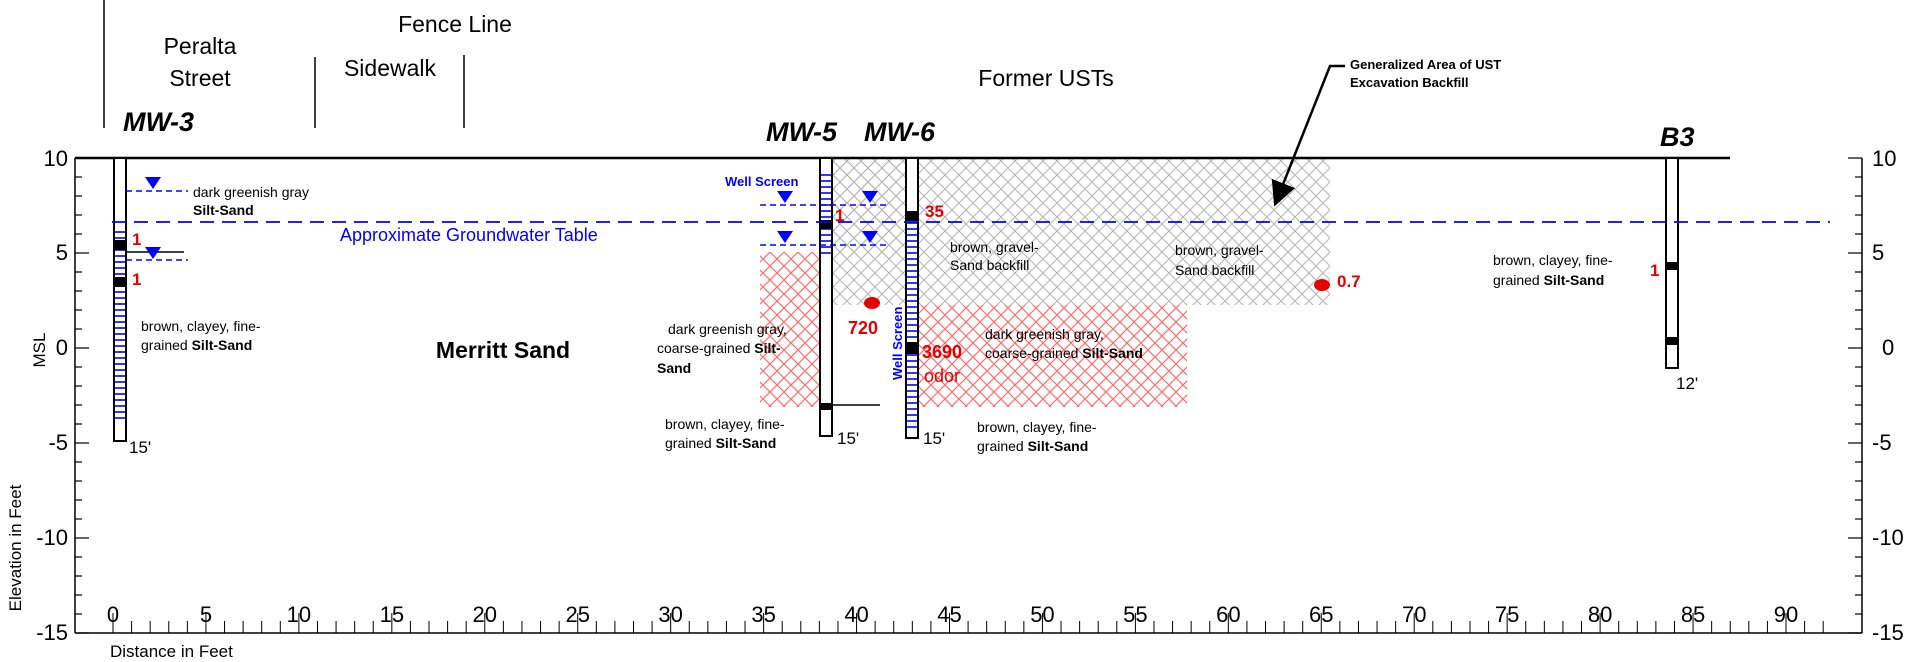  I want to click on x-tick-label: 55, so click(1135, 614).